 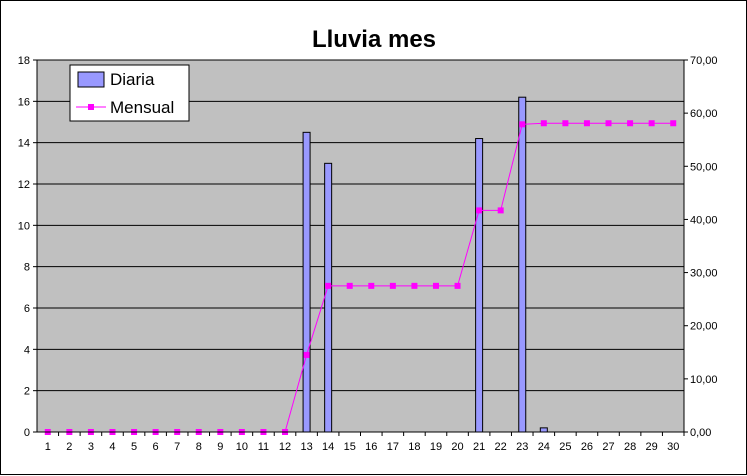 I want to click on x-tick-label: 2, so click(x=69, y=447).